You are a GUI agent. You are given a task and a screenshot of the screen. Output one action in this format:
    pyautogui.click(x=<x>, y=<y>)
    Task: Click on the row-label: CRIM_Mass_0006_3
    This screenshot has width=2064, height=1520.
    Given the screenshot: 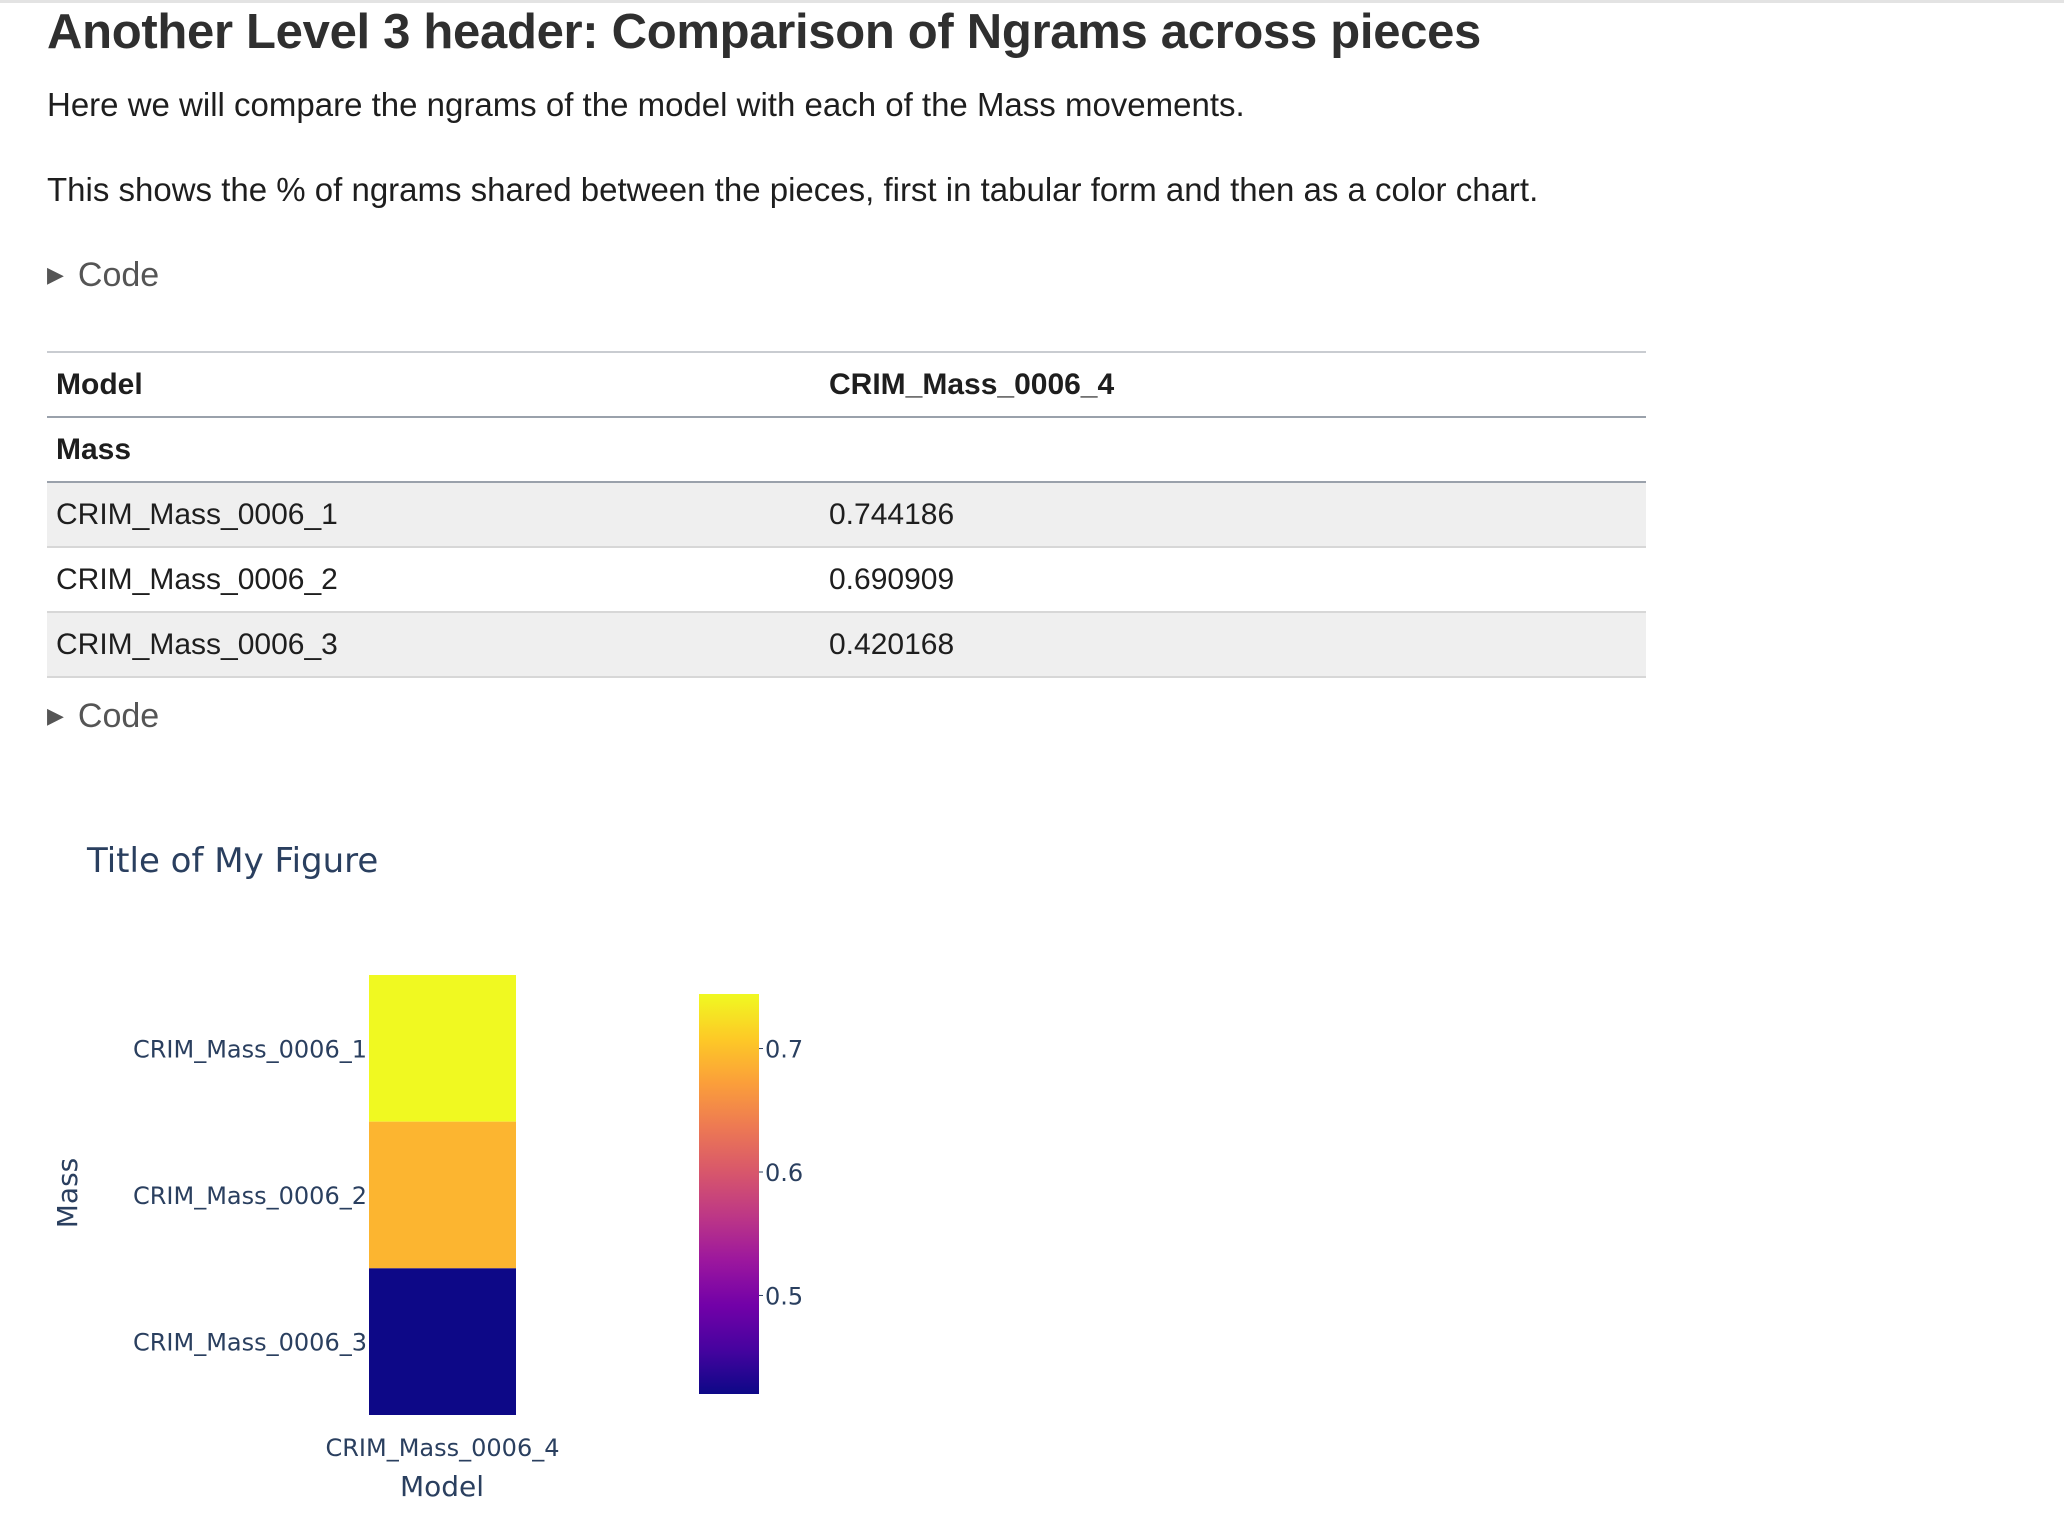 What is the action you would take?
    pyautogui.click(x=433, y=645)
    